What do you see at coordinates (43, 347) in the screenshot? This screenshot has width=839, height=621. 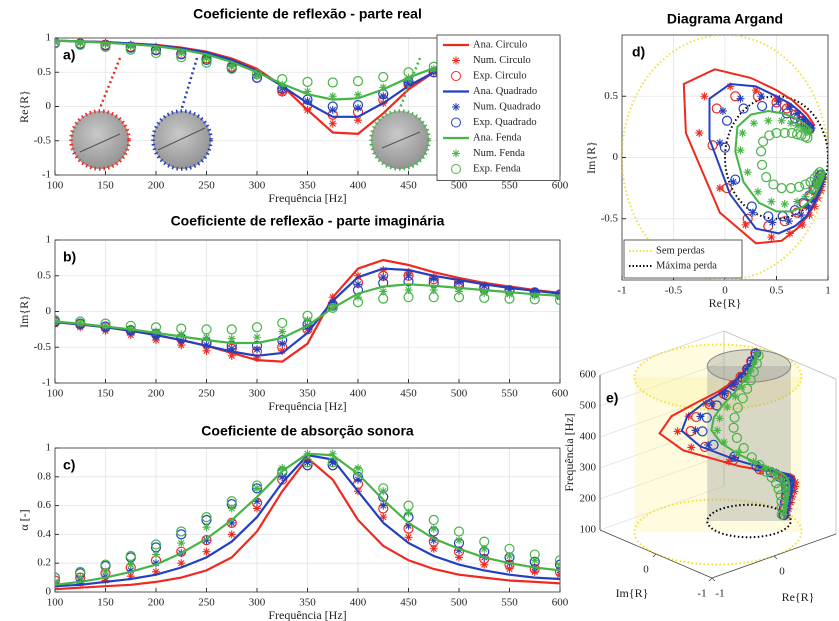 I see `y-tick-label: -0.5` at bounding box center [43, 347].